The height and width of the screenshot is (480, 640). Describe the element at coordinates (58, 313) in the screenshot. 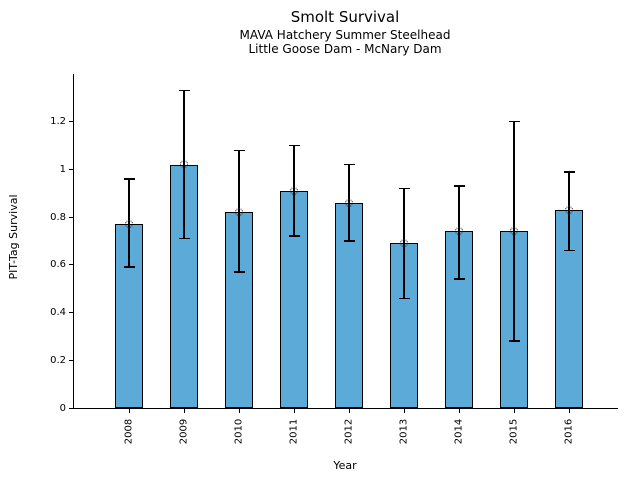

I see `y-axis-tick-label: 0.4` at that location.